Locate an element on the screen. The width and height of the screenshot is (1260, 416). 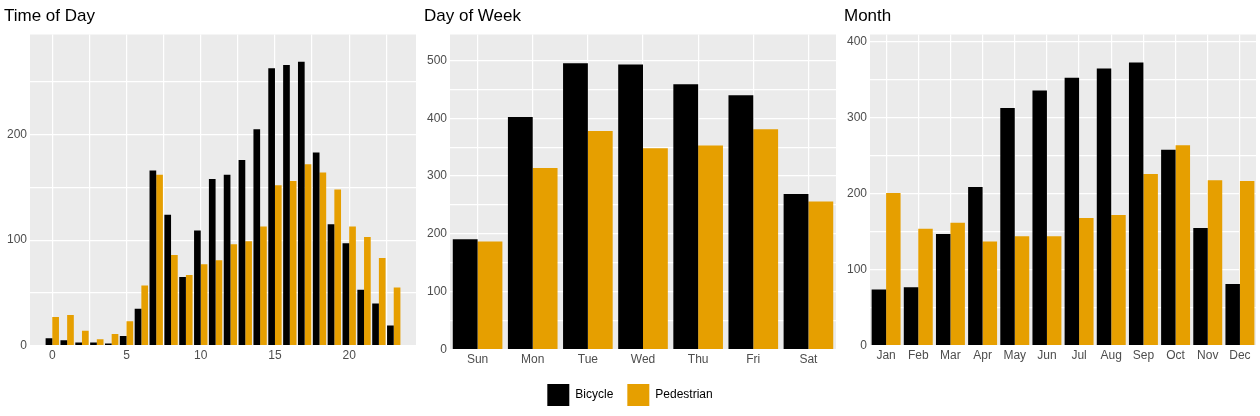
x-tick-label: 15 is located at coordinates (275, 355).